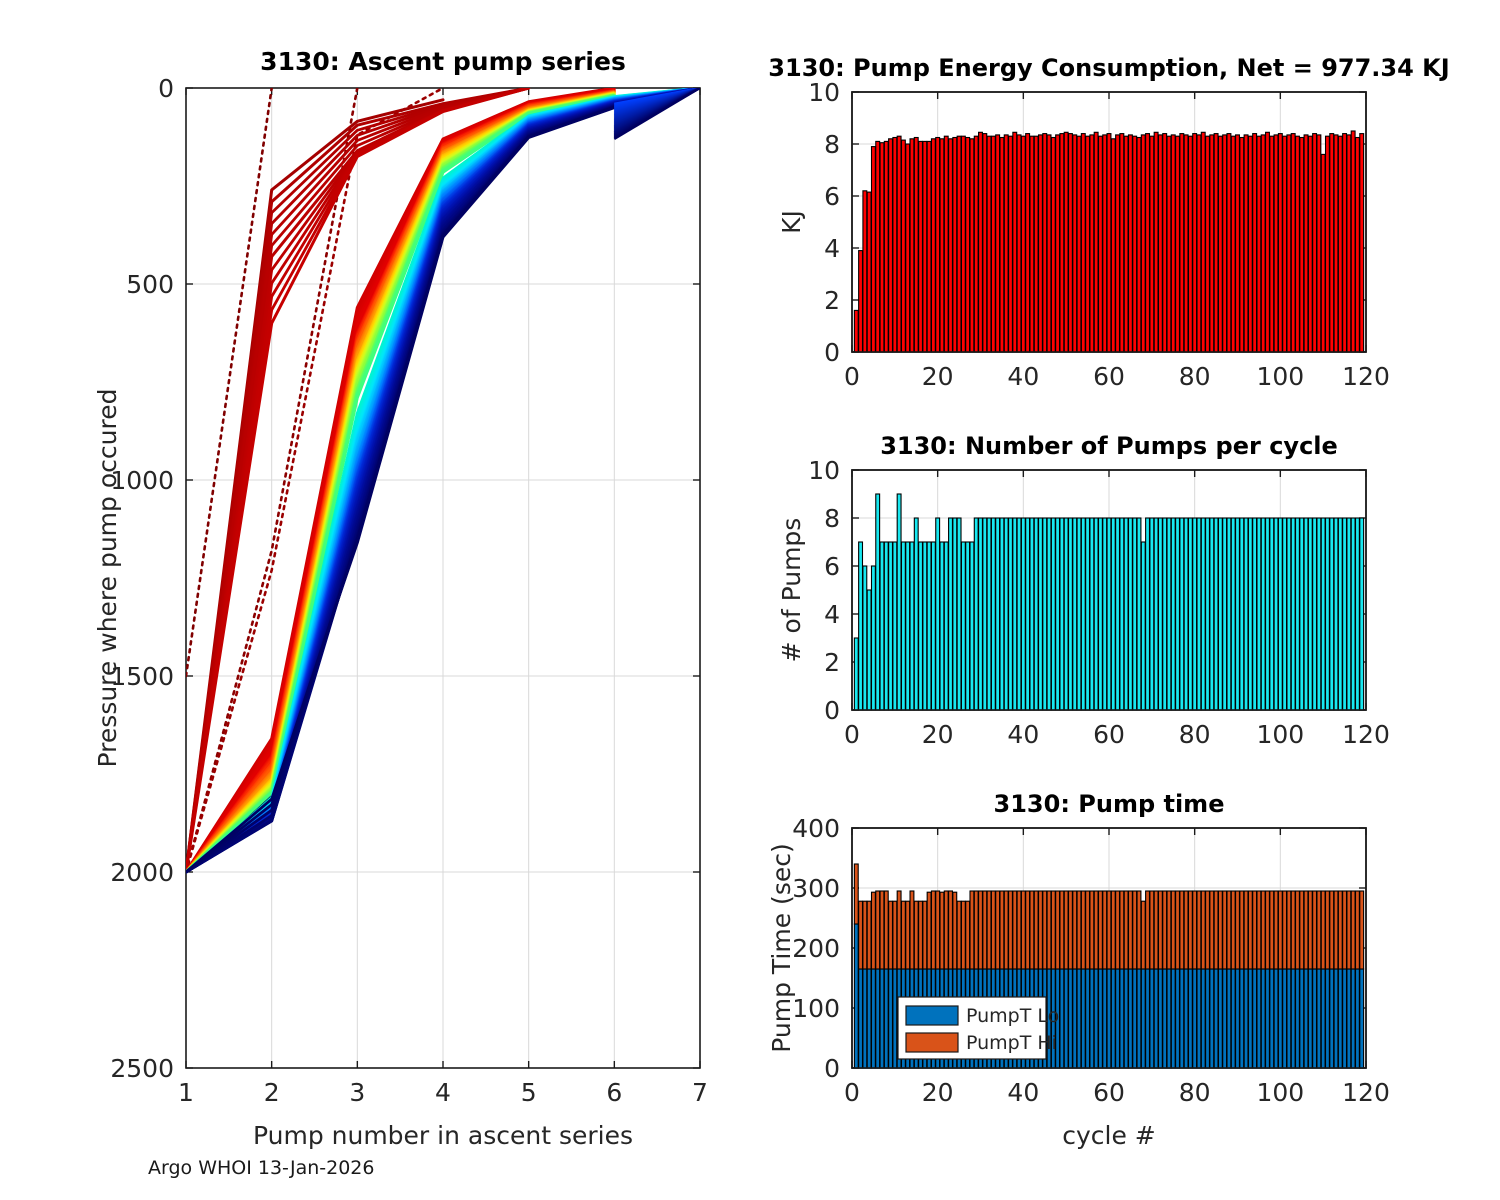 This screenshot has height=1200, width=1500. What do you see at coordinates (443, 1135) in the screenshot?
I see `ascent-x-axis-label: Pump number in ascent series` at bounding box center [443, 1135].